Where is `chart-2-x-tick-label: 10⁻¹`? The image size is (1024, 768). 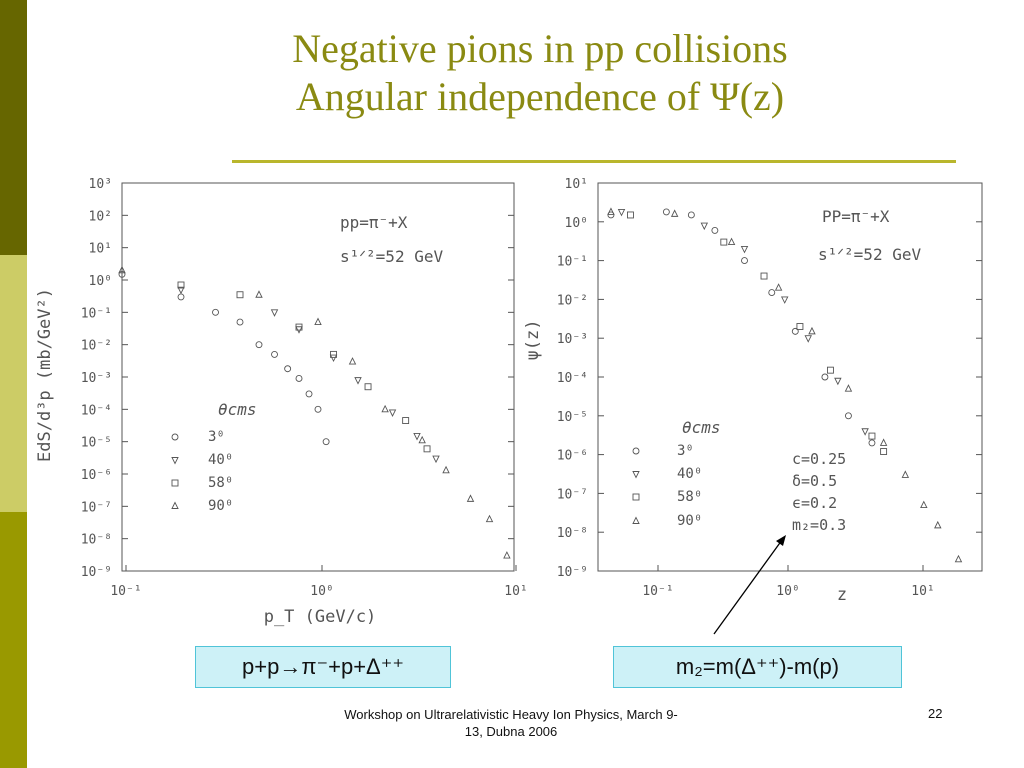 chart-2-x-tick-label: 10⁻¹ is located at coordinates (657, 591).